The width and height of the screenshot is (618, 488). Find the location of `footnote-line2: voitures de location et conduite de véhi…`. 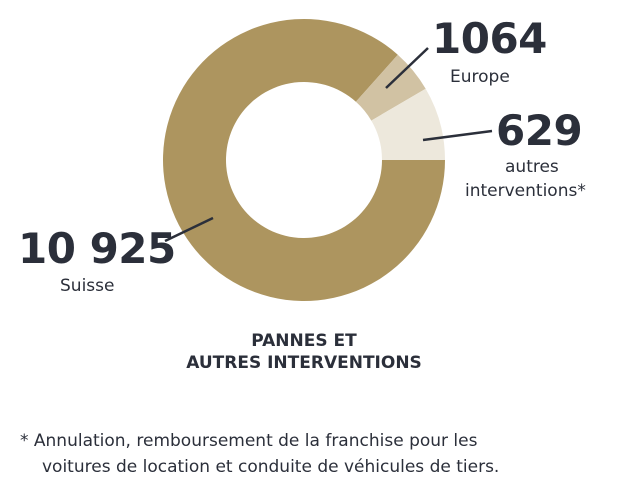

footnote-line2: voitures de location et conduite de véhi… is located at coordinates (271, 467).